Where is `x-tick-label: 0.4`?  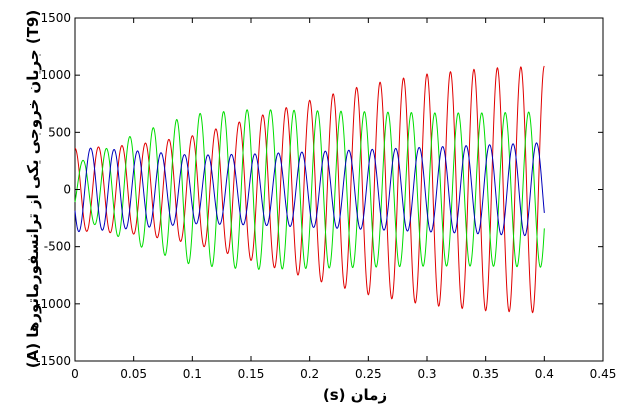
x-tick-label: 0.4 is located at coordinates (544, 374).